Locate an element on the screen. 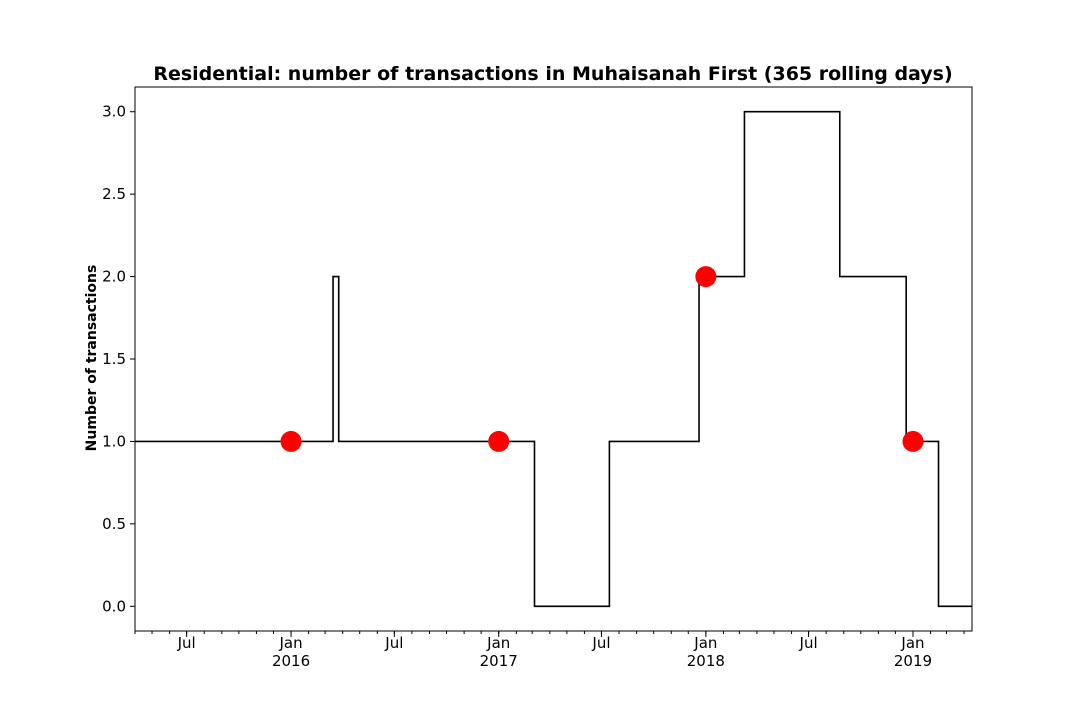  x-tick-year-label: 2017 is located at coordinates (499, 661).